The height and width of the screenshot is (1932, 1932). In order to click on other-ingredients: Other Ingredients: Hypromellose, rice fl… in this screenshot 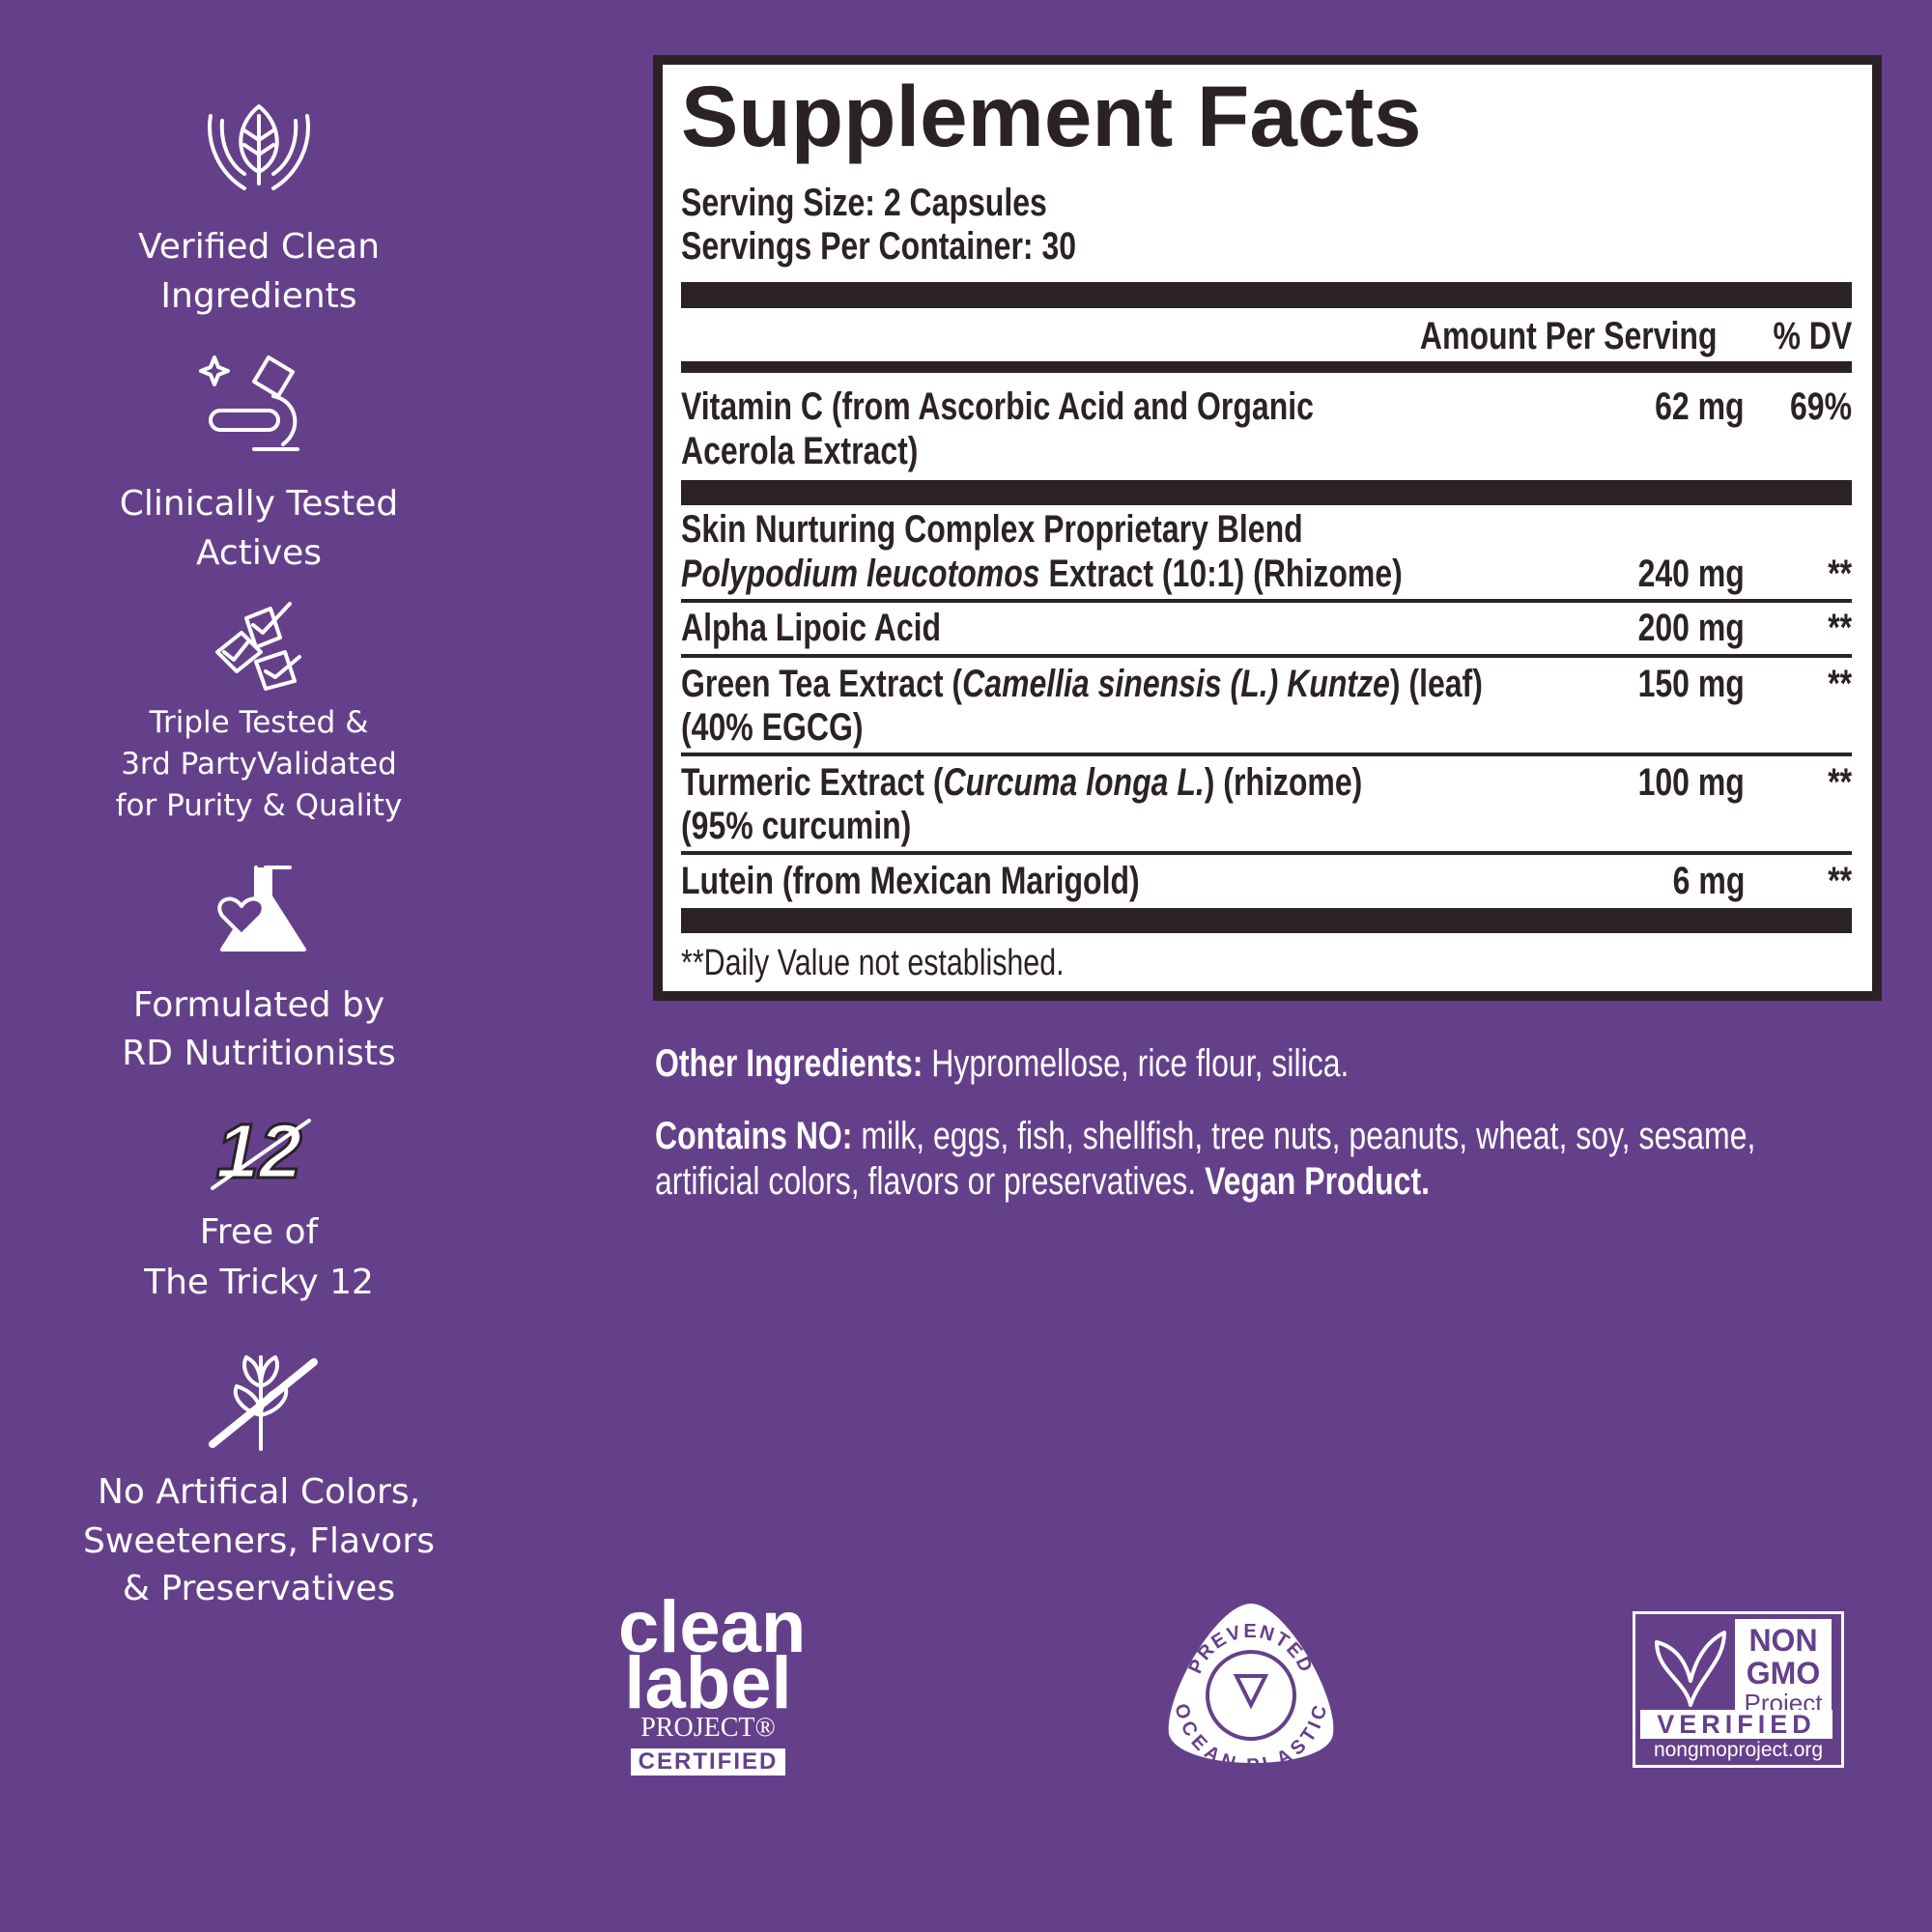, I will do `click(1002, 1063)`.